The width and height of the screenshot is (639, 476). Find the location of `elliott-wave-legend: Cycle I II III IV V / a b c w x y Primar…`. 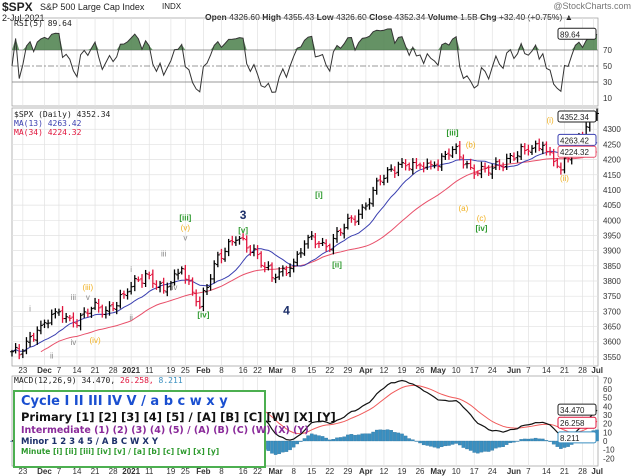

elliott-wave-legend: Cycle I II III IV V / a b c w x y Primar… is located at coordinates (174, 429).